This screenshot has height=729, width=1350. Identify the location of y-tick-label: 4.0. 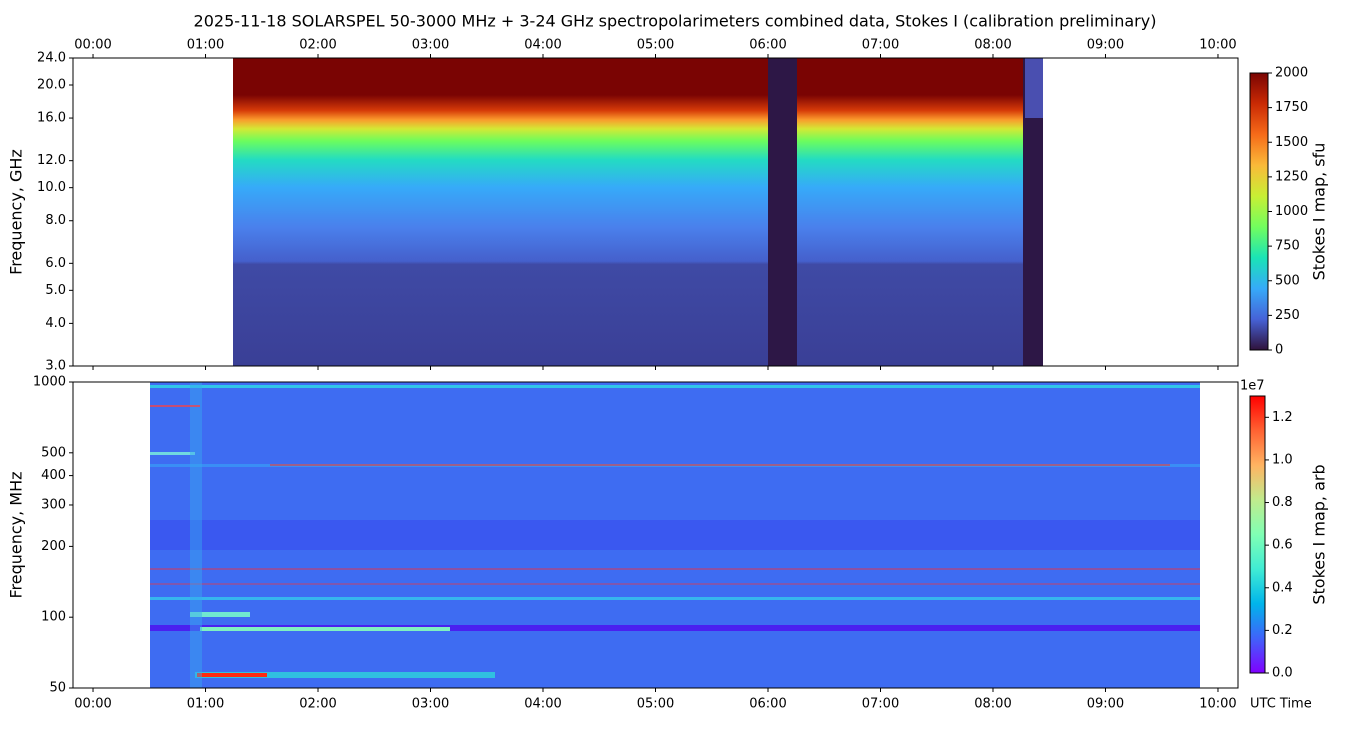
(55, 323).